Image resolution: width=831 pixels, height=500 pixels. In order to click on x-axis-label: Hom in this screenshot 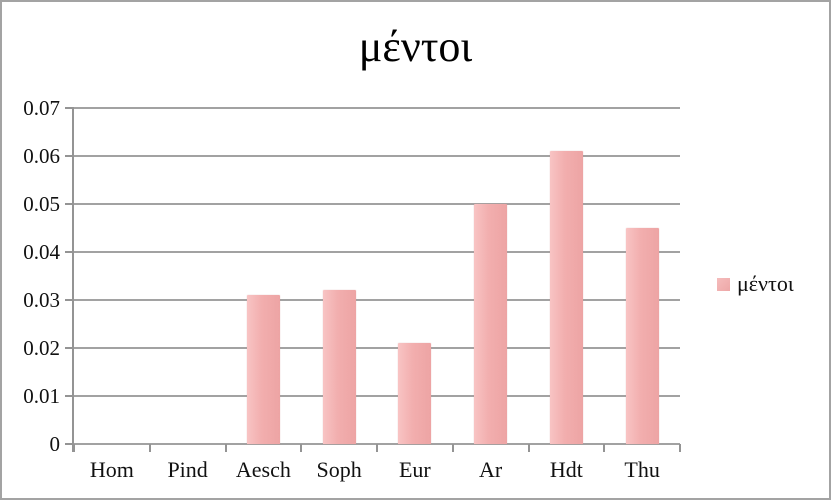, I will do `click(111, 469)`.